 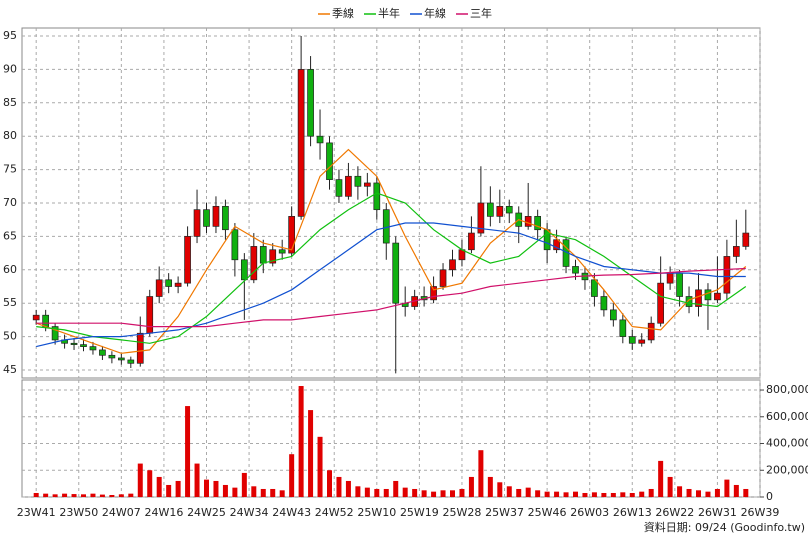 What do you see at coordinates (462, 512) in the screenshot?
I see `x-tick-label: 25W28` at bounding box center [462, 512].